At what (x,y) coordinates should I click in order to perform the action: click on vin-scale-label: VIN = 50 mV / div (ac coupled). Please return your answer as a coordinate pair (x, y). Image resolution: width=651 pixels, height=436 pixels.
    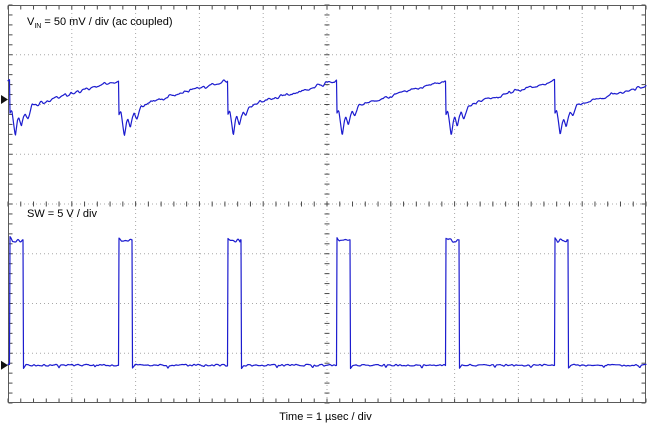
    Looking at the image, I should click on (100, 23).